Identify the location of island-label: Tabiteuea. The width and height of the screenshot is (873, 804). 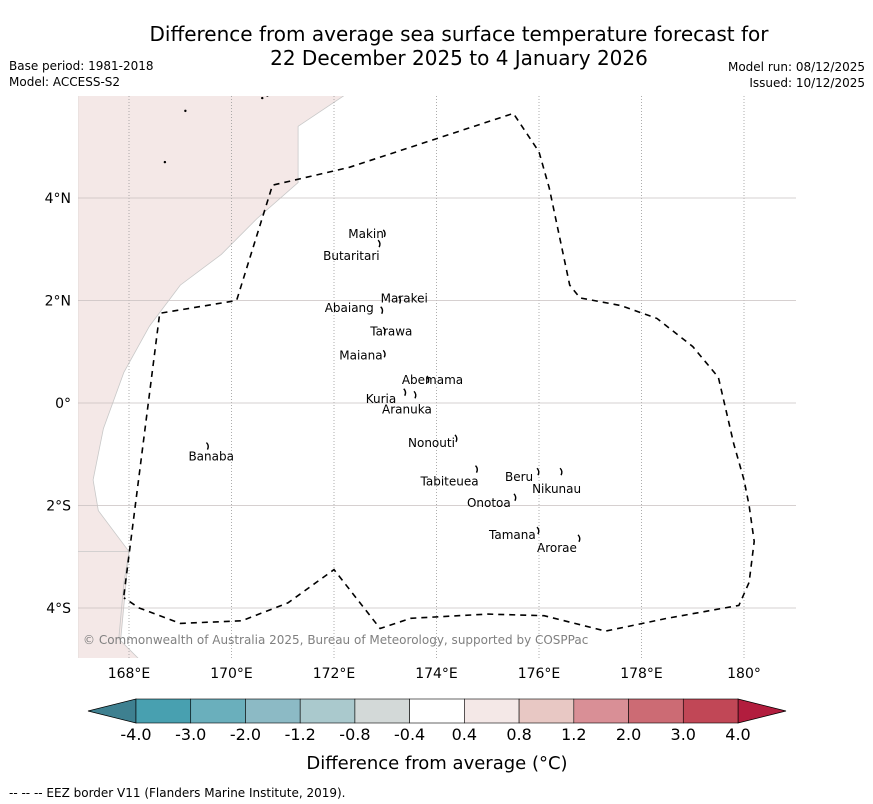
(449, 482).